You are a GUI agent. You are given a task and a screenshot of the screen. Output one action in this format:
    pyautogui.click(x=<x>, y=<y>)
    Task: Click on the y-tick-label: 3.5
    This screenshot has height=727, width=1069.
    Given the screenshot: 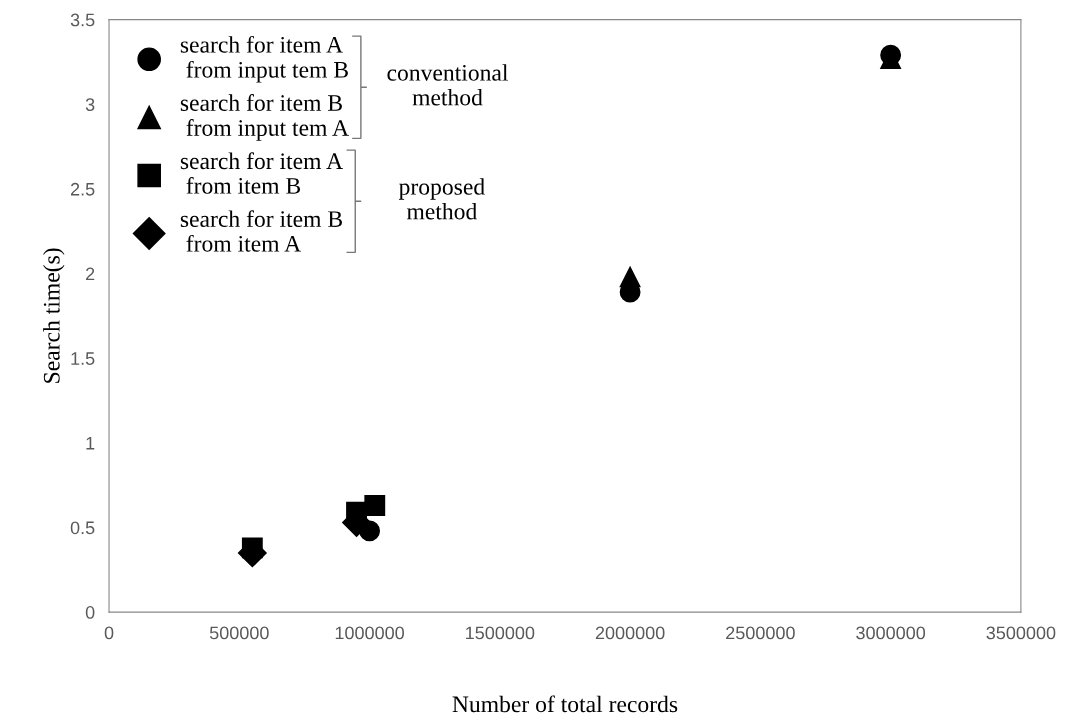 What is the action you would take?
    pyautogui.click(x=82, y=20)
    